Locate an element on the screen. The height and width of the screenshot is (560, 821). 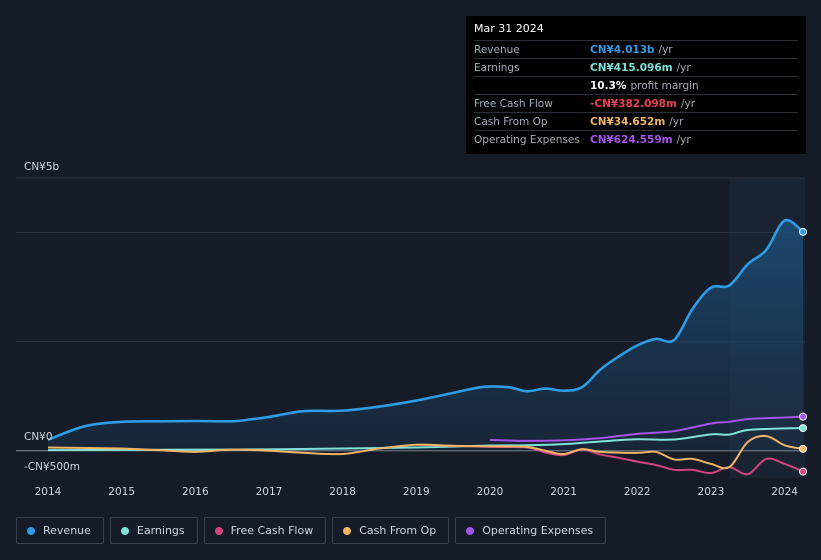
legend-item-revenue: Revenue is located at coordinates (60, 530).